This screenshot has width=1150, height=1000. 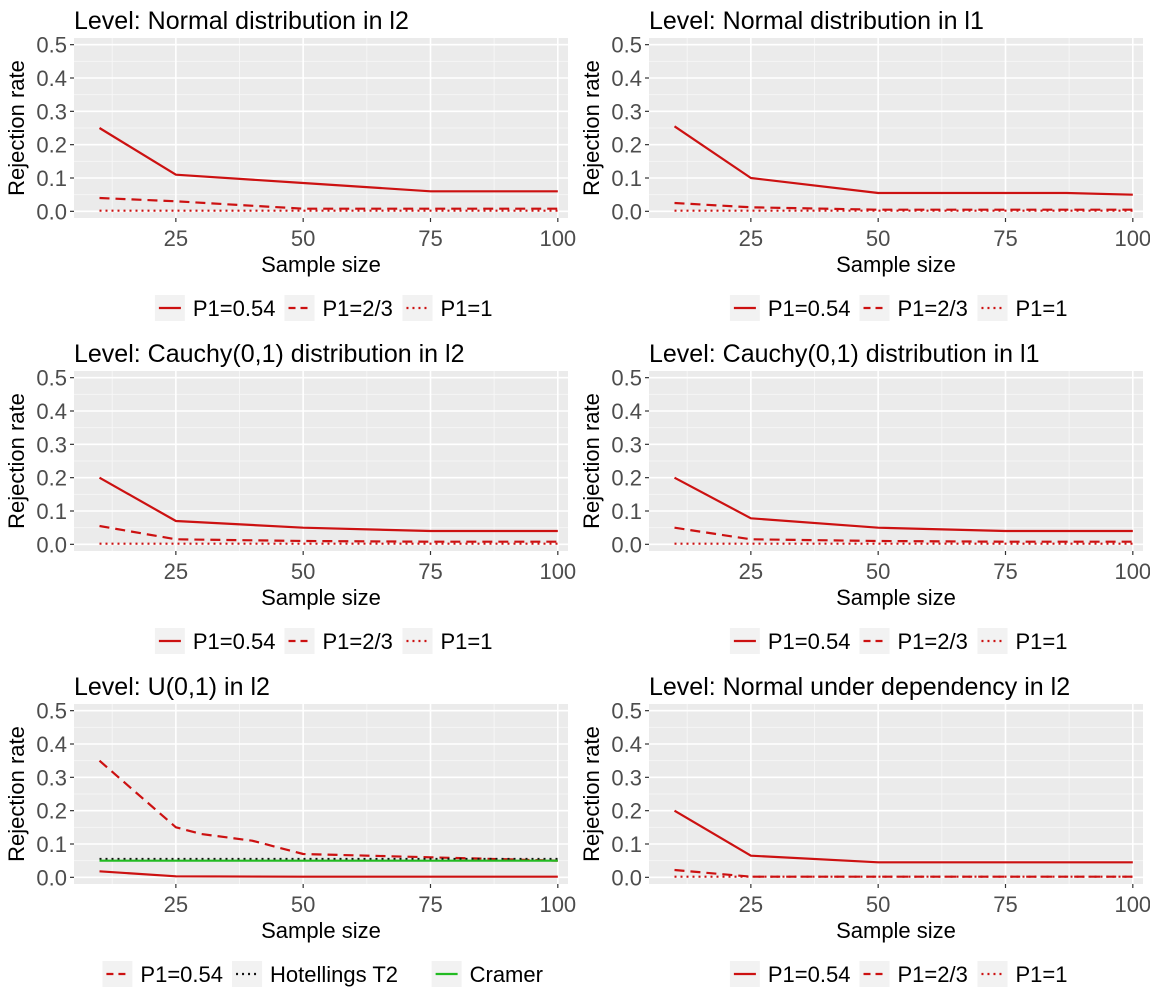 What do you see at coordinates (506, 974) in the screenshot?
I see `legend-label: Cramer` at bounding box center [506, 974].